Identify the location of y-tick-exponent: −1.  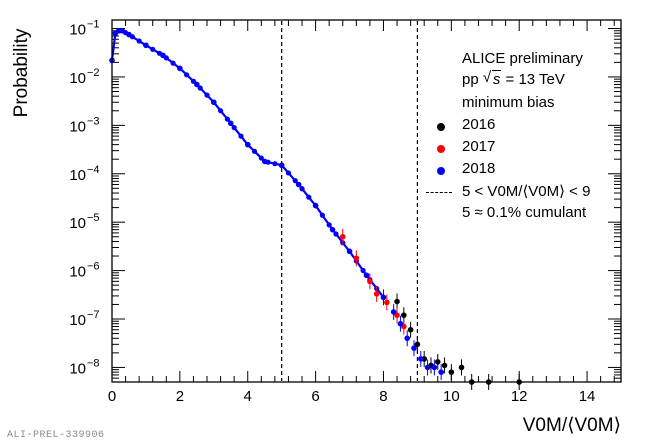
(93, 25).